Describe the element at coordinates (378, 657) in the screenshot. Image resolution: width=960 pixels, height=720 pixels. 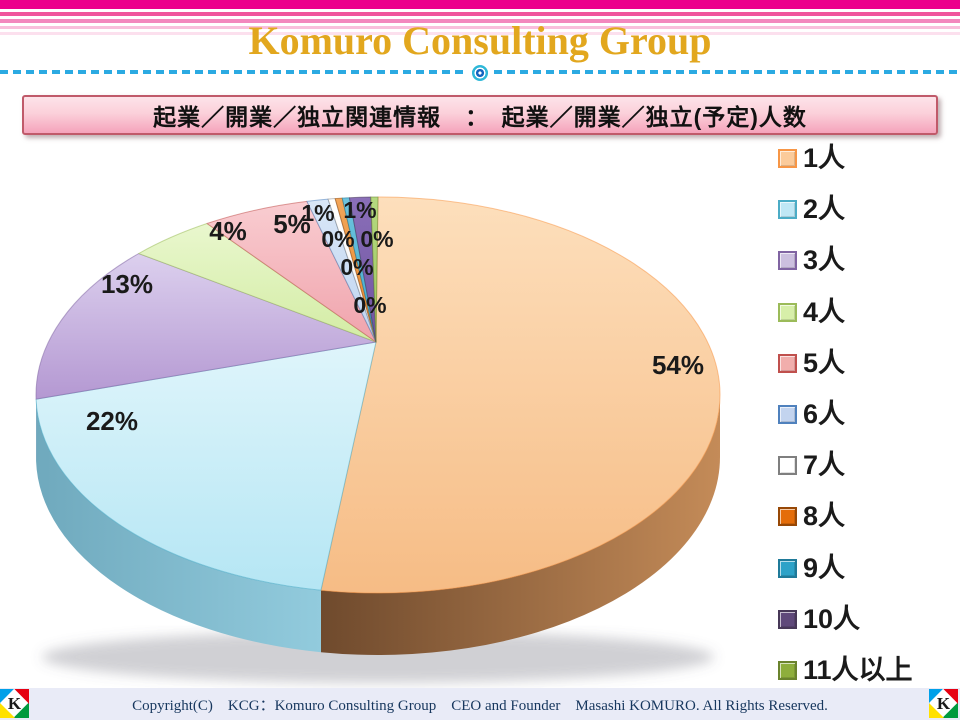
I see `pie-shadow` at that location.